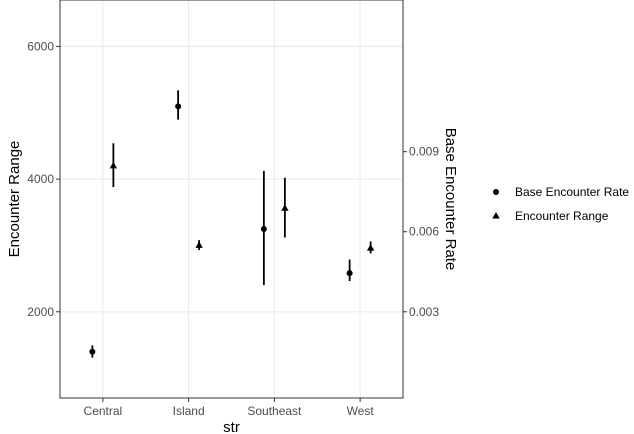 This screenshot has height=434, width=634. Describe the element at coordinates (40, 312) in the screenshot. I see `y-left-tick-label: 2000` at that location.